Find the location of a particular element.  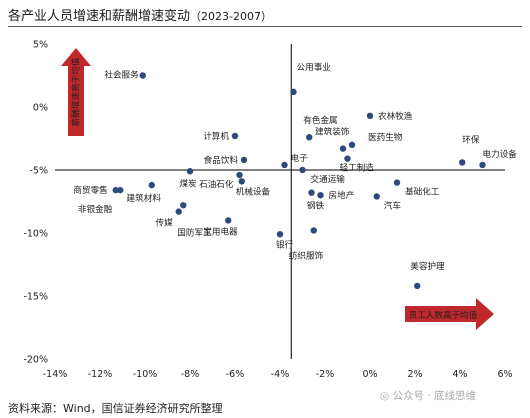

watermark-text: 公众号 · 底线思维 is located at coordinates (434, 396).